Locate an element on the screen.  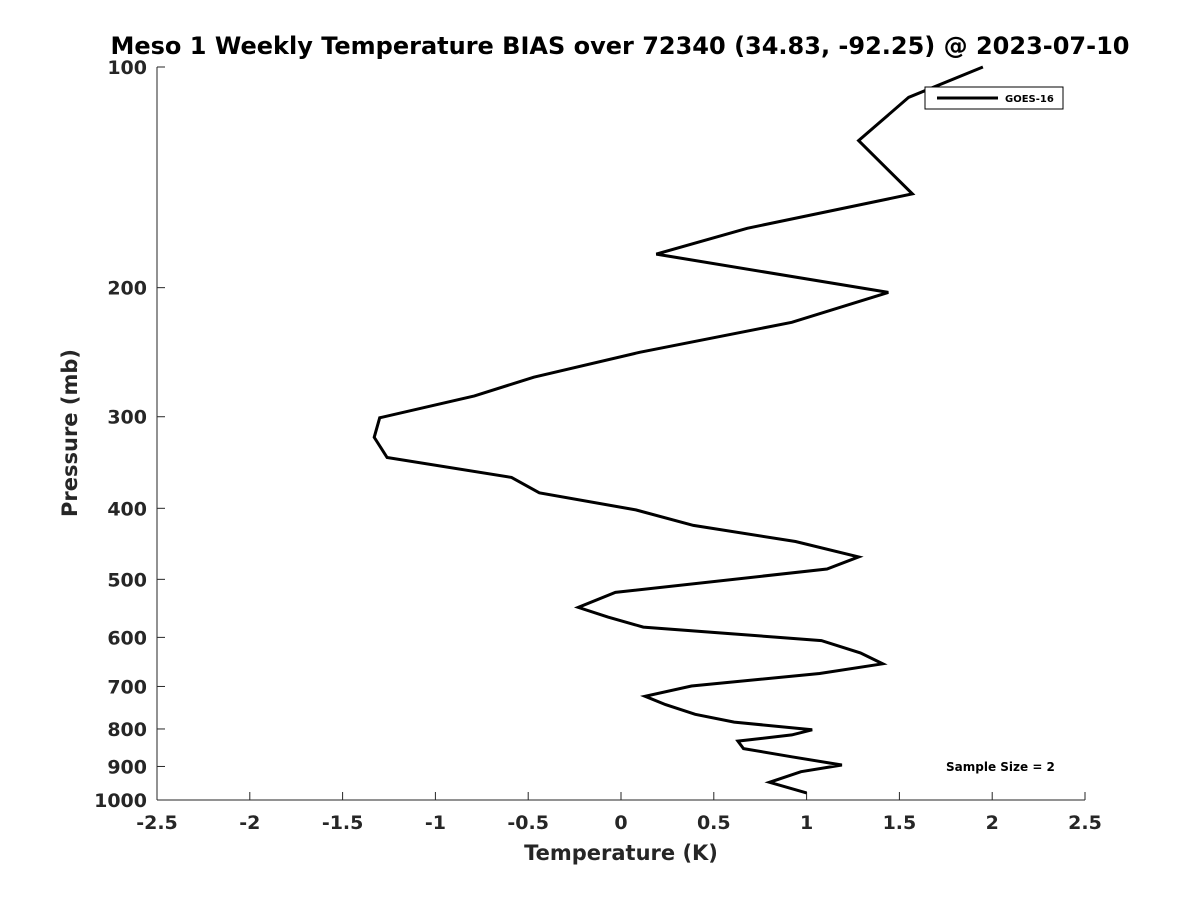
x-tick-label: 2 is located at coordinates (992, 823).